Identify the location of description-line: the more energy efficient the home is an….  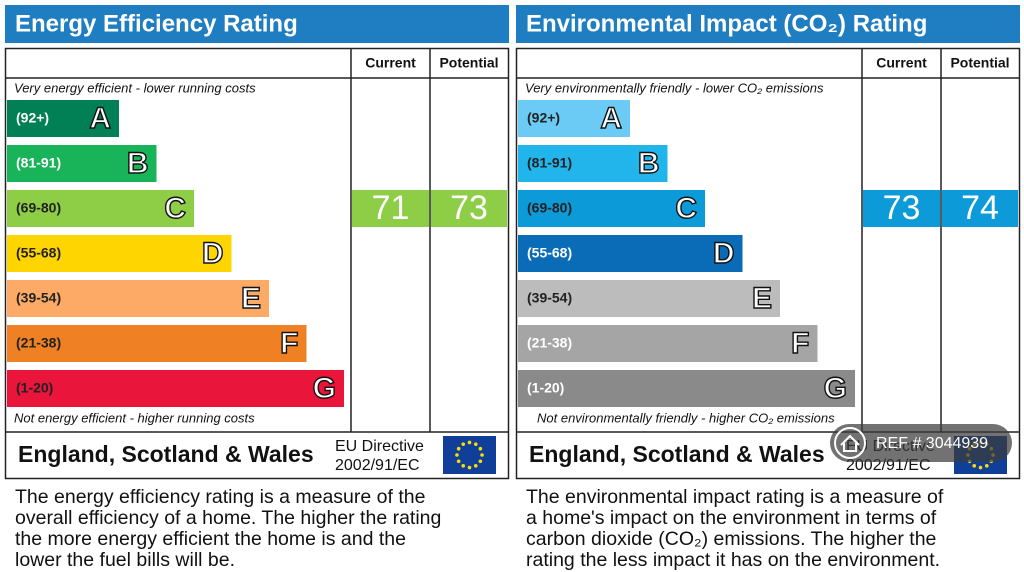
(210, 539).